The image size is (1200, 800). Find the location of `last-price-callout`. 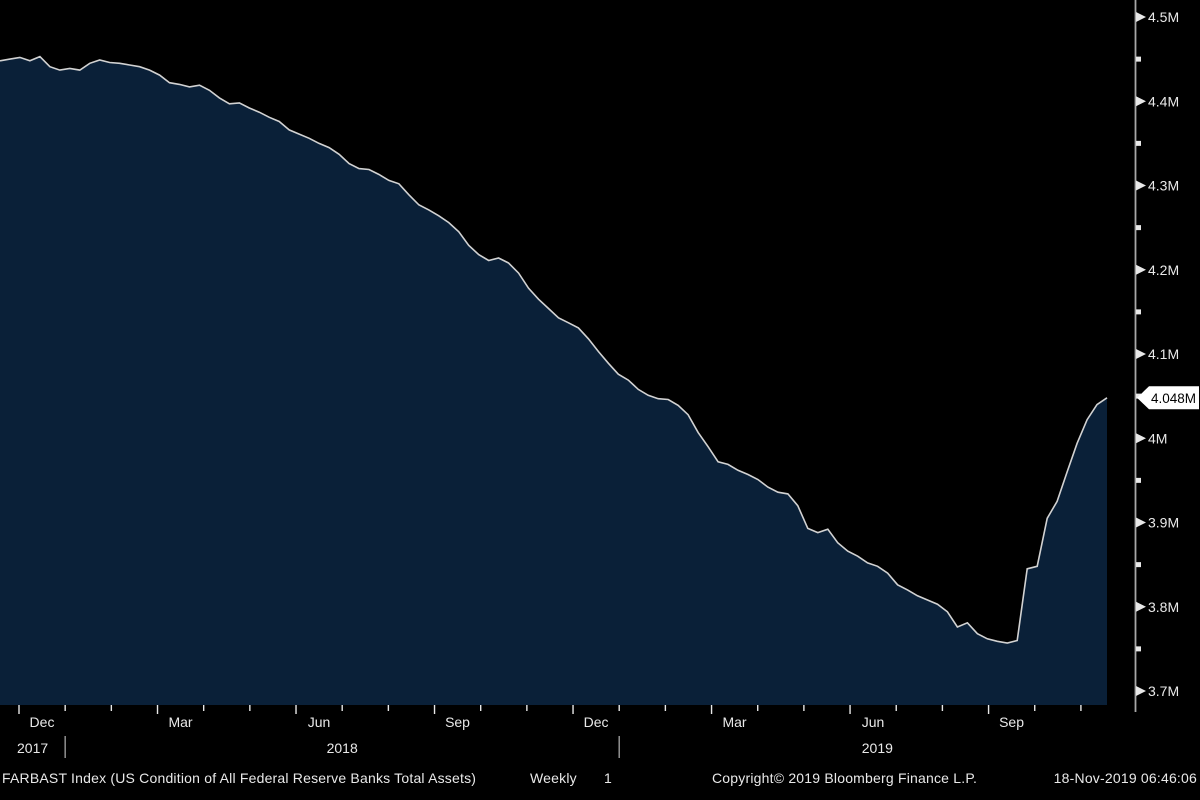

last-price-callout is located at coordinates (1168, 398).